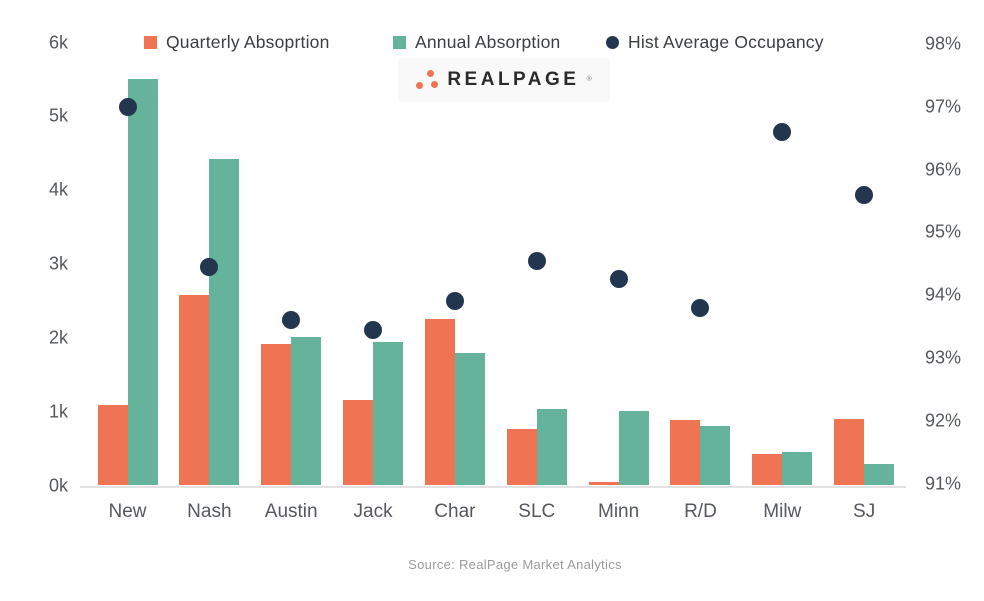 The width and height of the screenshot is (984, 601). I want to click on x-label-sj: SJ, so click(864, 511).